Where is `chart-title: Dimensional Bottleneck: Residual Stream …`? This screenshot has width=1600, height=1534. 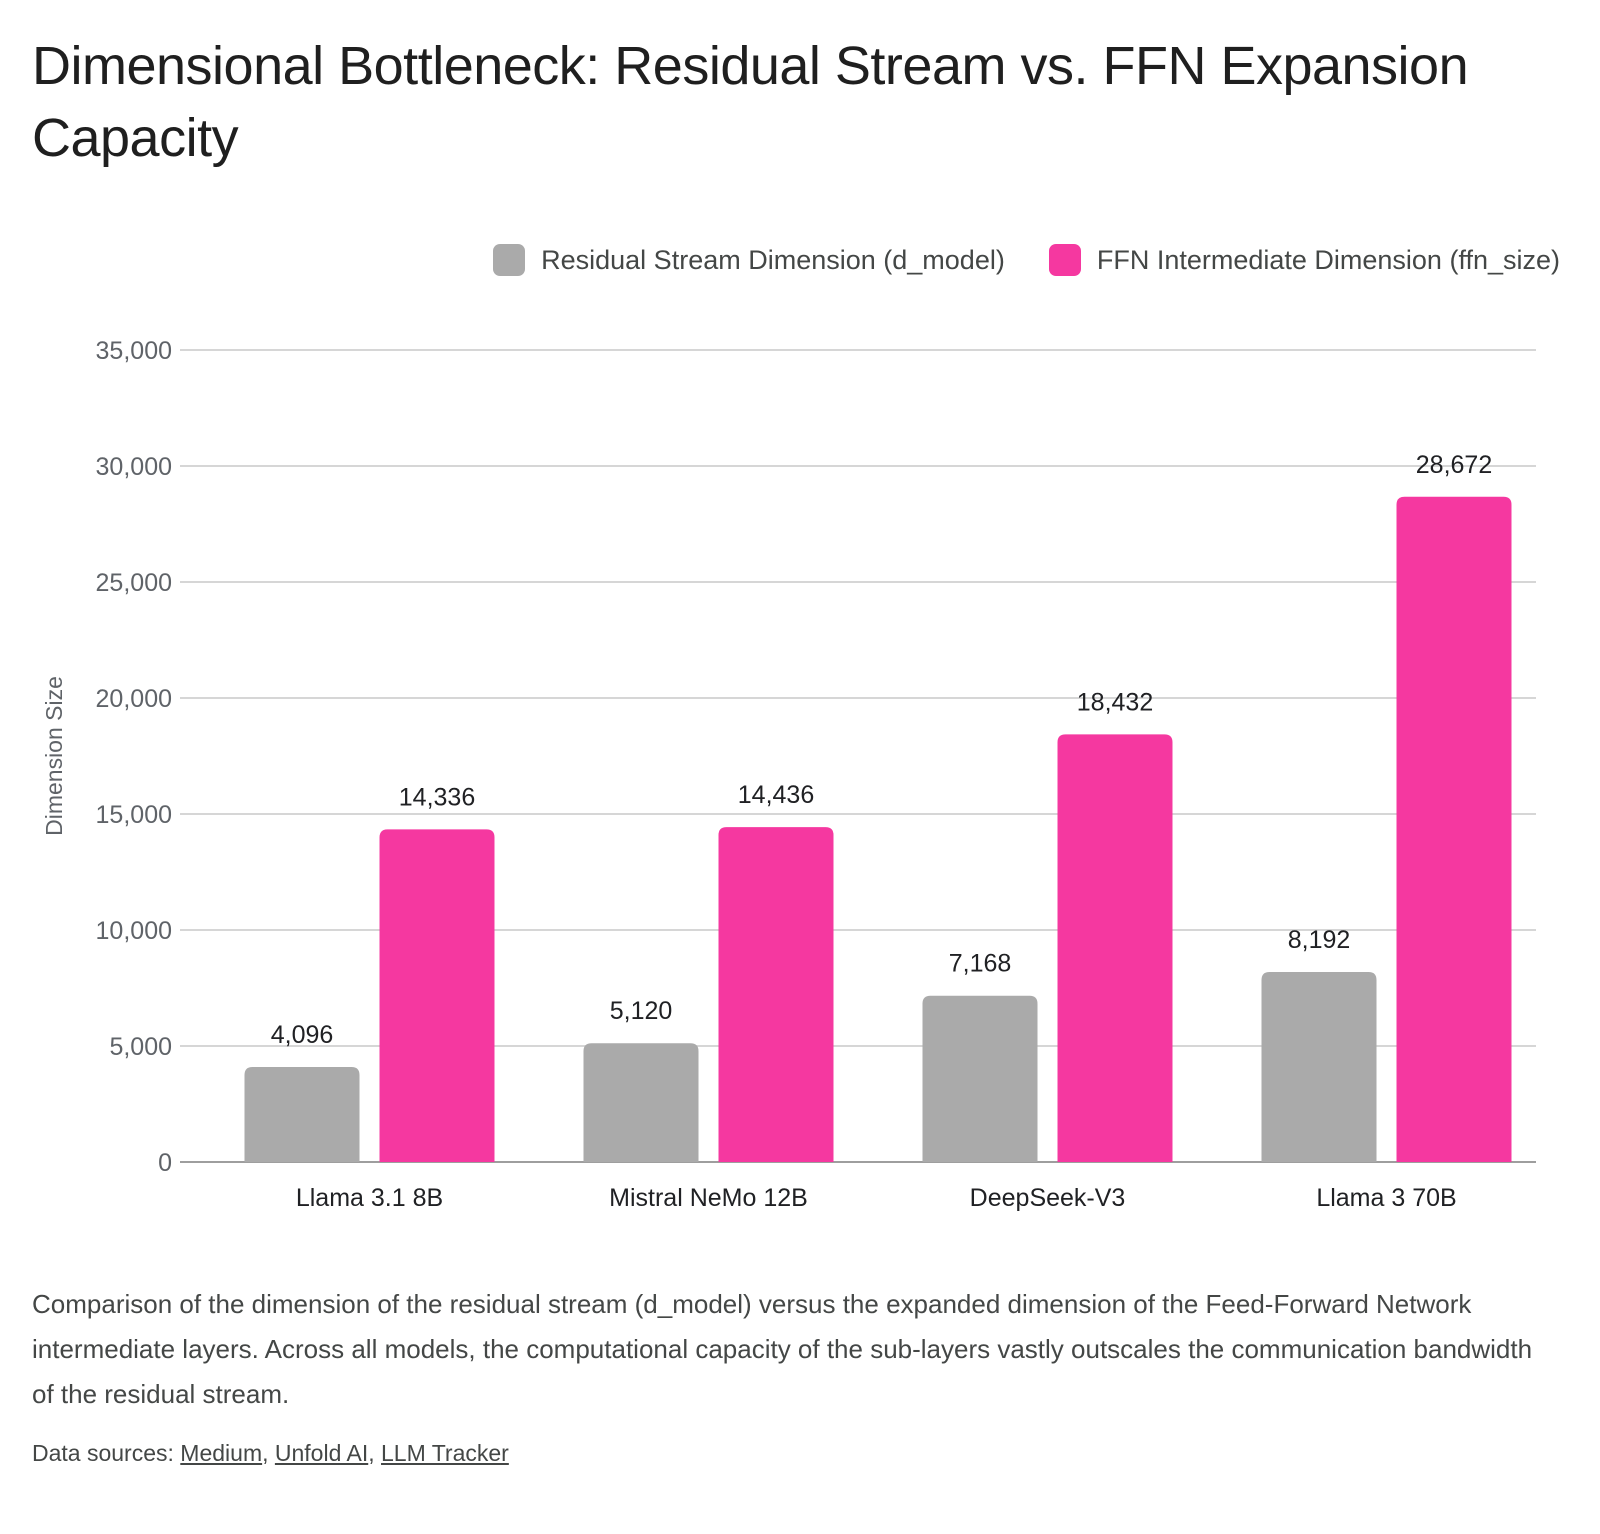 chart-title: Dimensional Bottleneck: Residual Stream … is located at coordinates (750, 102).